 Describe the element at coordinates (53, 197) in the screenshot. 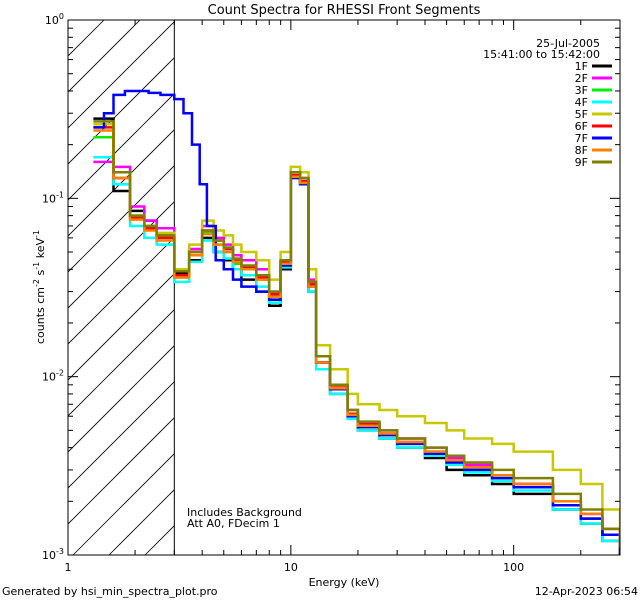

I see `y-tick-label: 10⁻¹` at that location.